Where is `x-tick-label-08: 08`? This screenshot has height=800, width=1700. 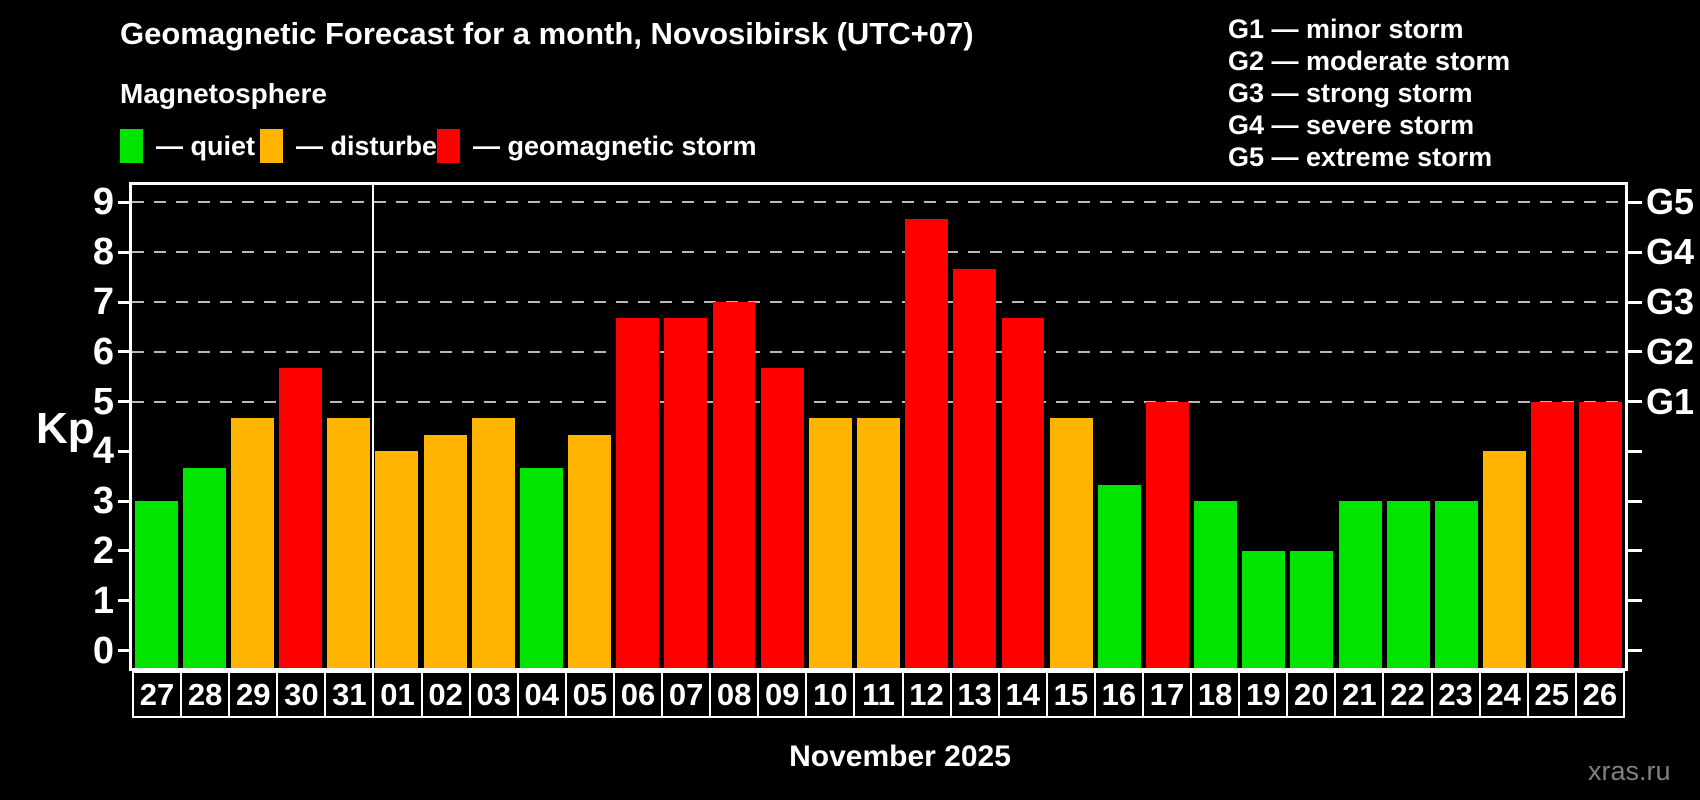 x-tick-label-08: 08 is located at coordinates (734, 694).